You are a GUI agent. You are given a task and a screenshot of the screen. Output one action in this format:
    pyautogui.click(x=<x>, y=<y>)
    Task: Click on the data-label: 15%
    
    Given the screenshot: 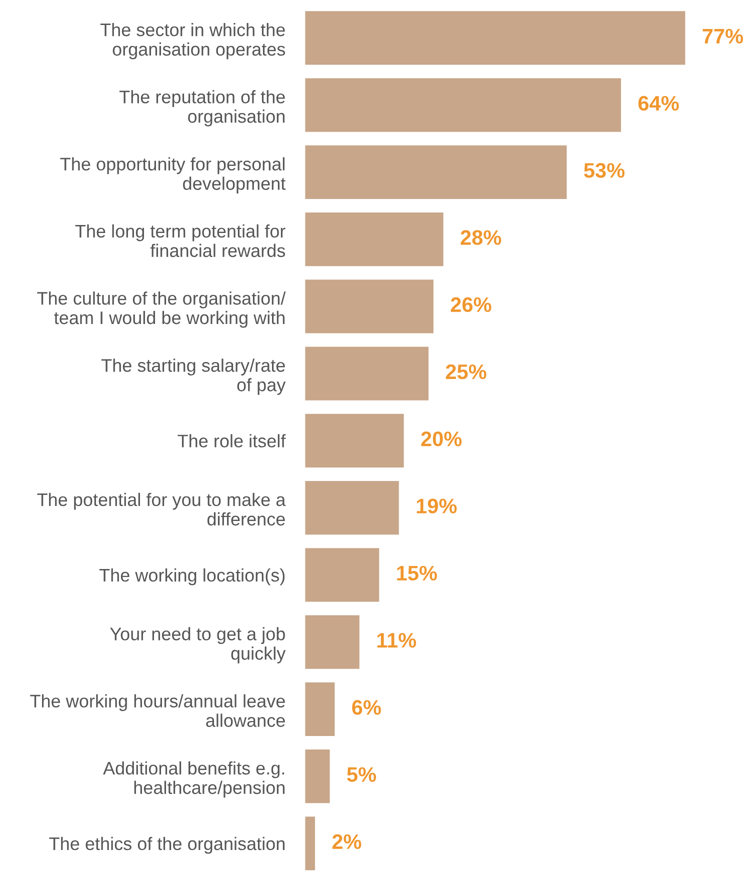 What is the action you would take?
    pyautogui.click(x=417, y=573)
    